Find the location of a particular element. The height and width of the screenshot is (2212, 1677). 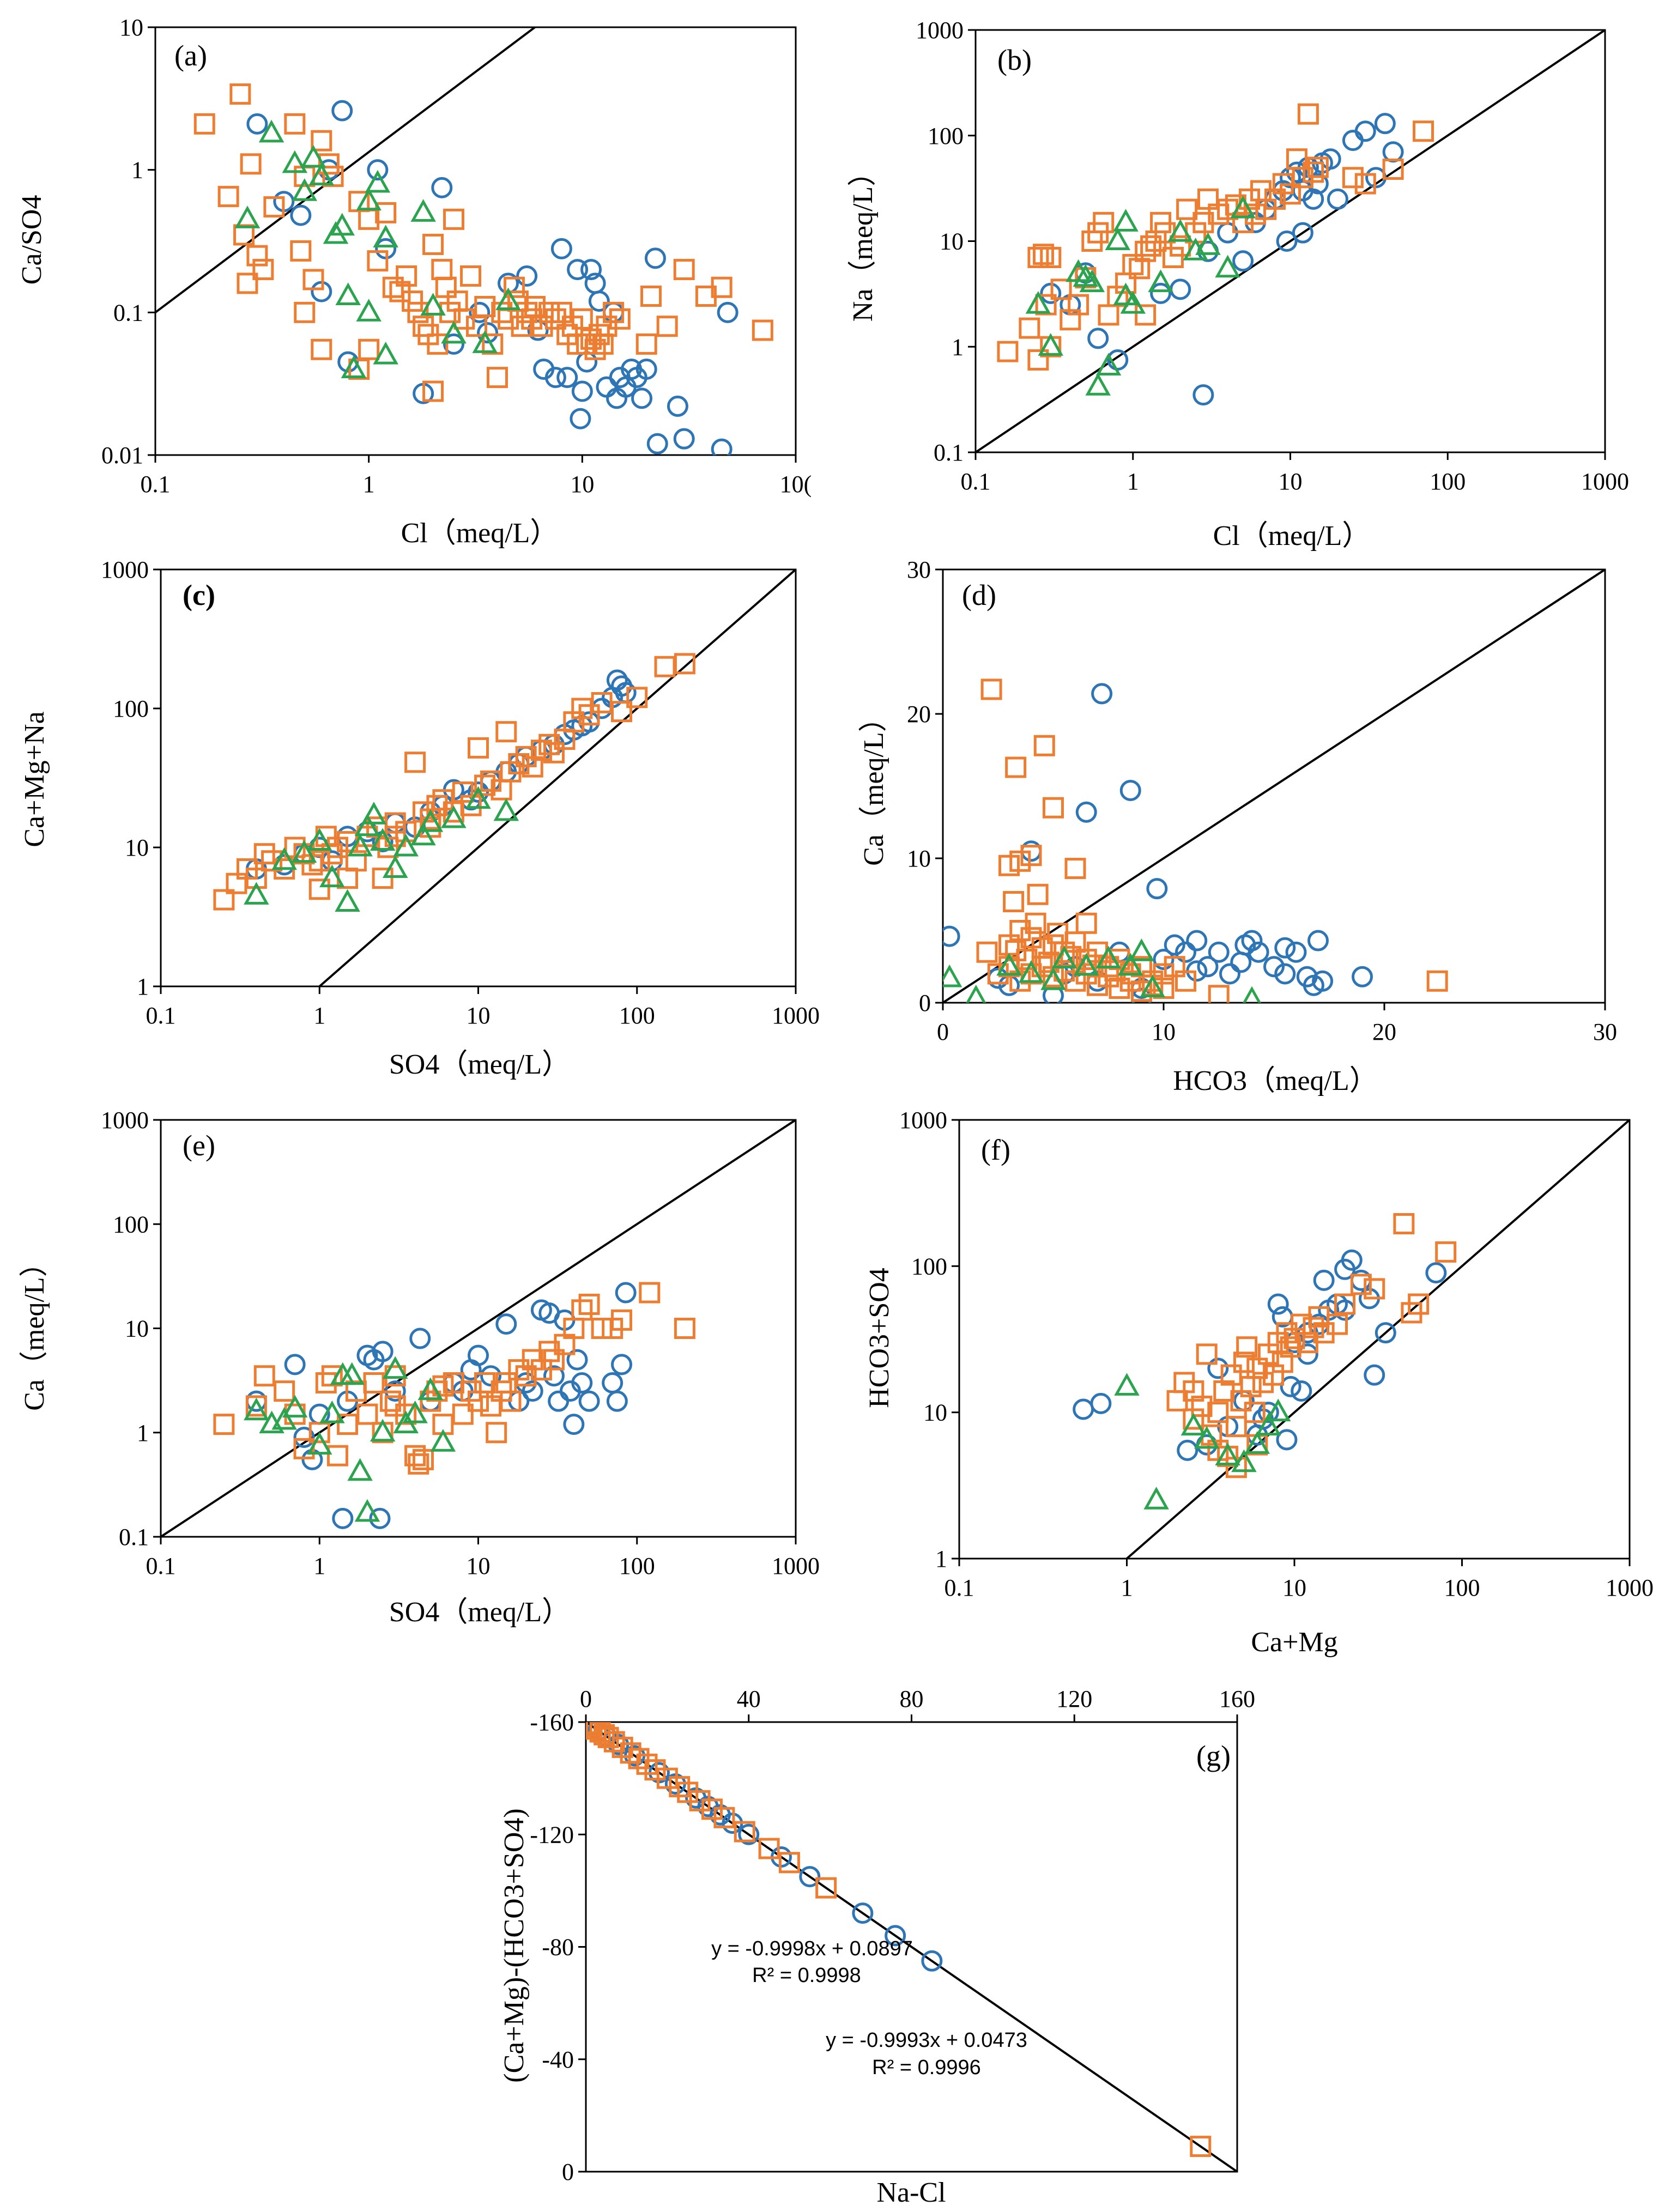

y-tick-label: 1000 is located at coordinates (125, 1120).